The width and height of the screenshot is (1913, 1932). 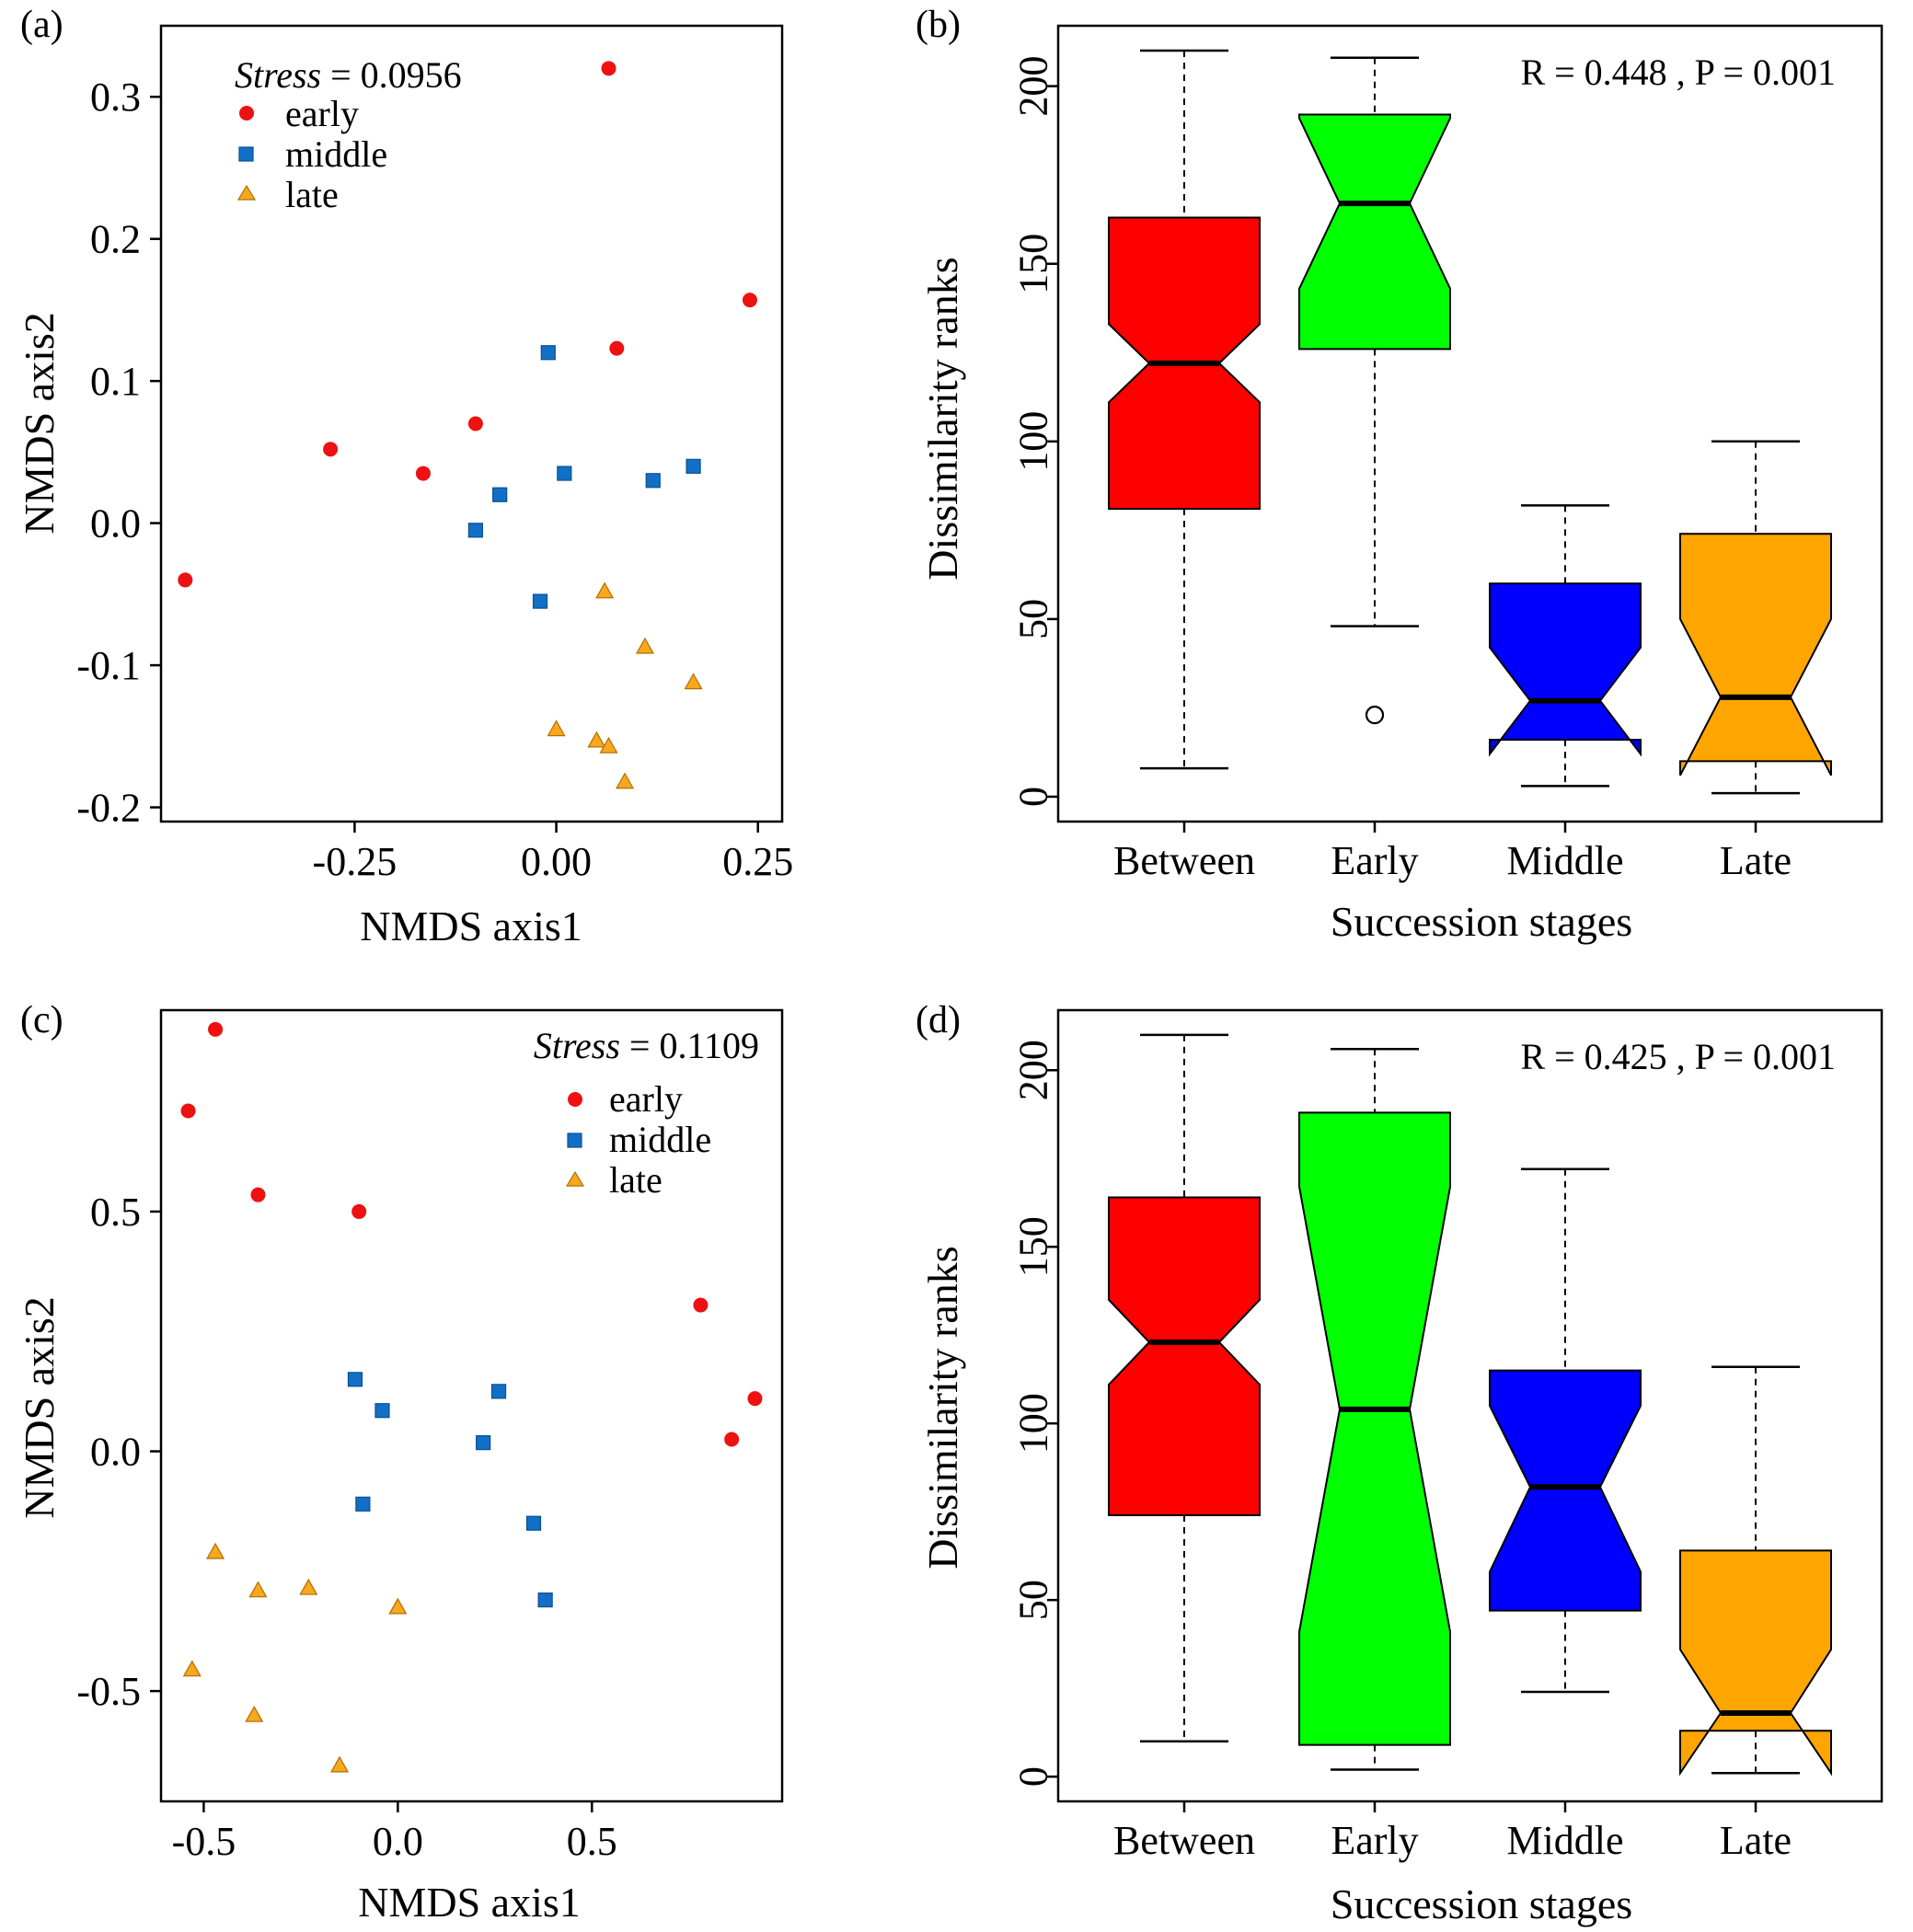 I want to click on legend-early-label: early, so click(x=322, y=113).